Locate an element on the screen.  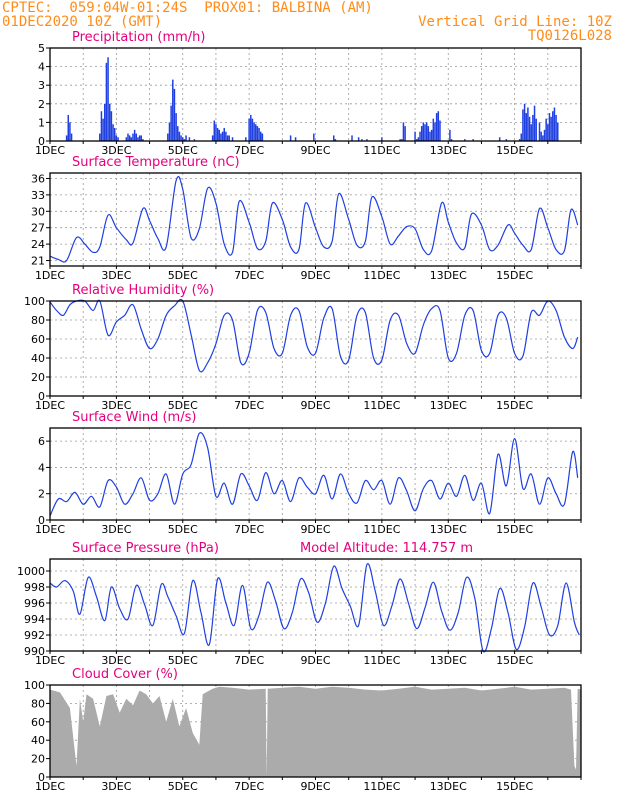
precipitation-y-tick-label: 2 is located at coordinates (41, 104).